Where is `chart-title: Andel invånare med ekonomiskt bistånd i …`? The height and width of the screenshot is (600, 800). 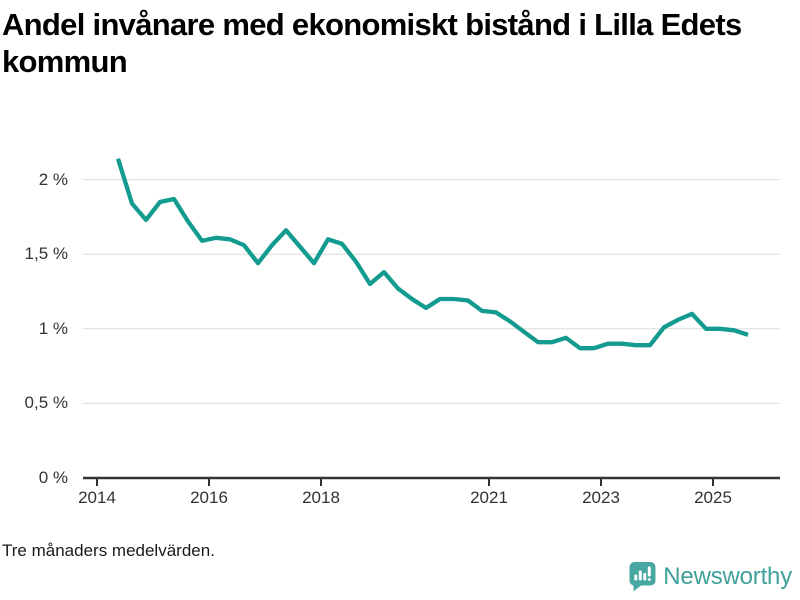 chart-title: Andel invånare med ekonomiskt bistånd i … is located at coordinates (372, 43).